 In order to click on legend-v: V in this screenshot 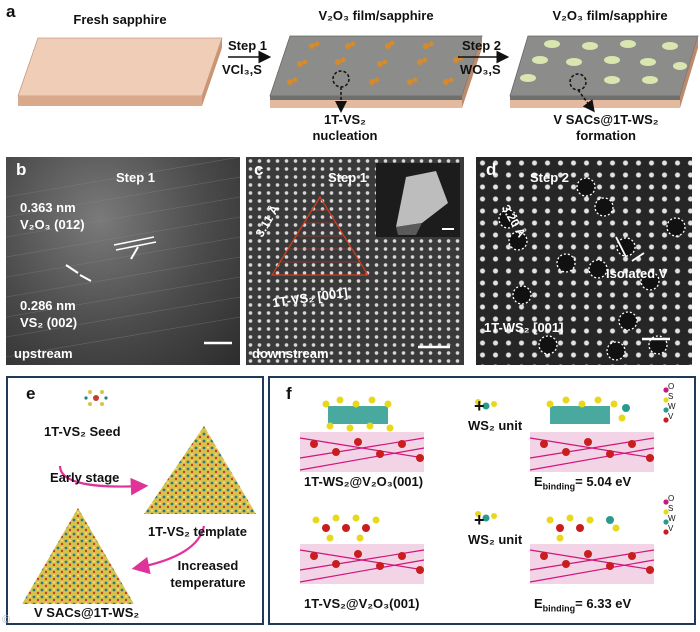, I will do `click(671, 416)`.